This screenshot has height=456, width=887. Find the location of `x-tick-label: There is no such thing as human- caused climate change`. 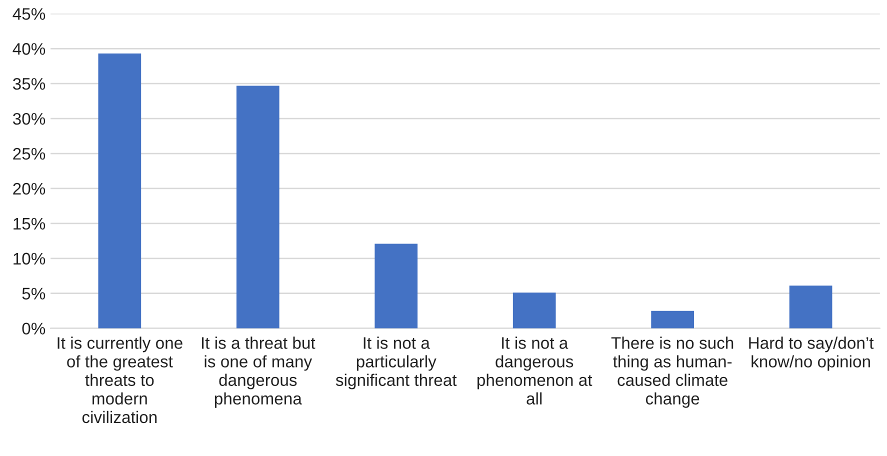

x-tick-label: There is no such thing as human- caused climate change is located at coordinates (672, 372).